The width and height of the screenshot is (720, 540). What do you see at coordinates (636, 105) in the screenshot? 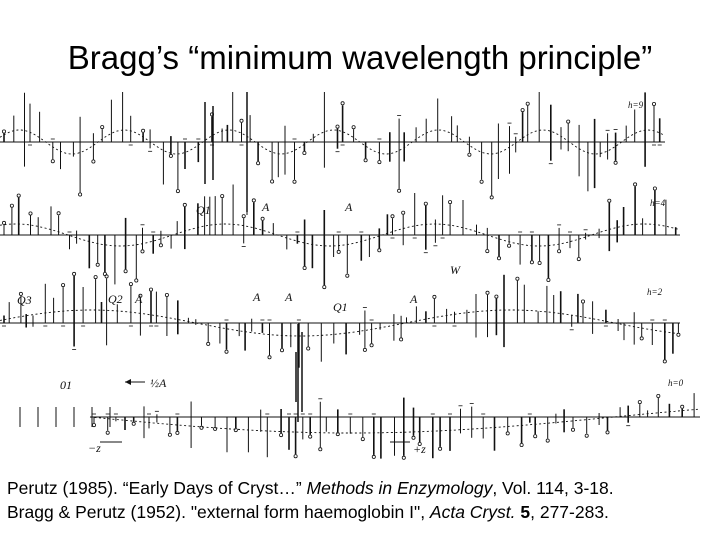
I see `panel-label-h9: h=9` at bounding box center [636, 105].